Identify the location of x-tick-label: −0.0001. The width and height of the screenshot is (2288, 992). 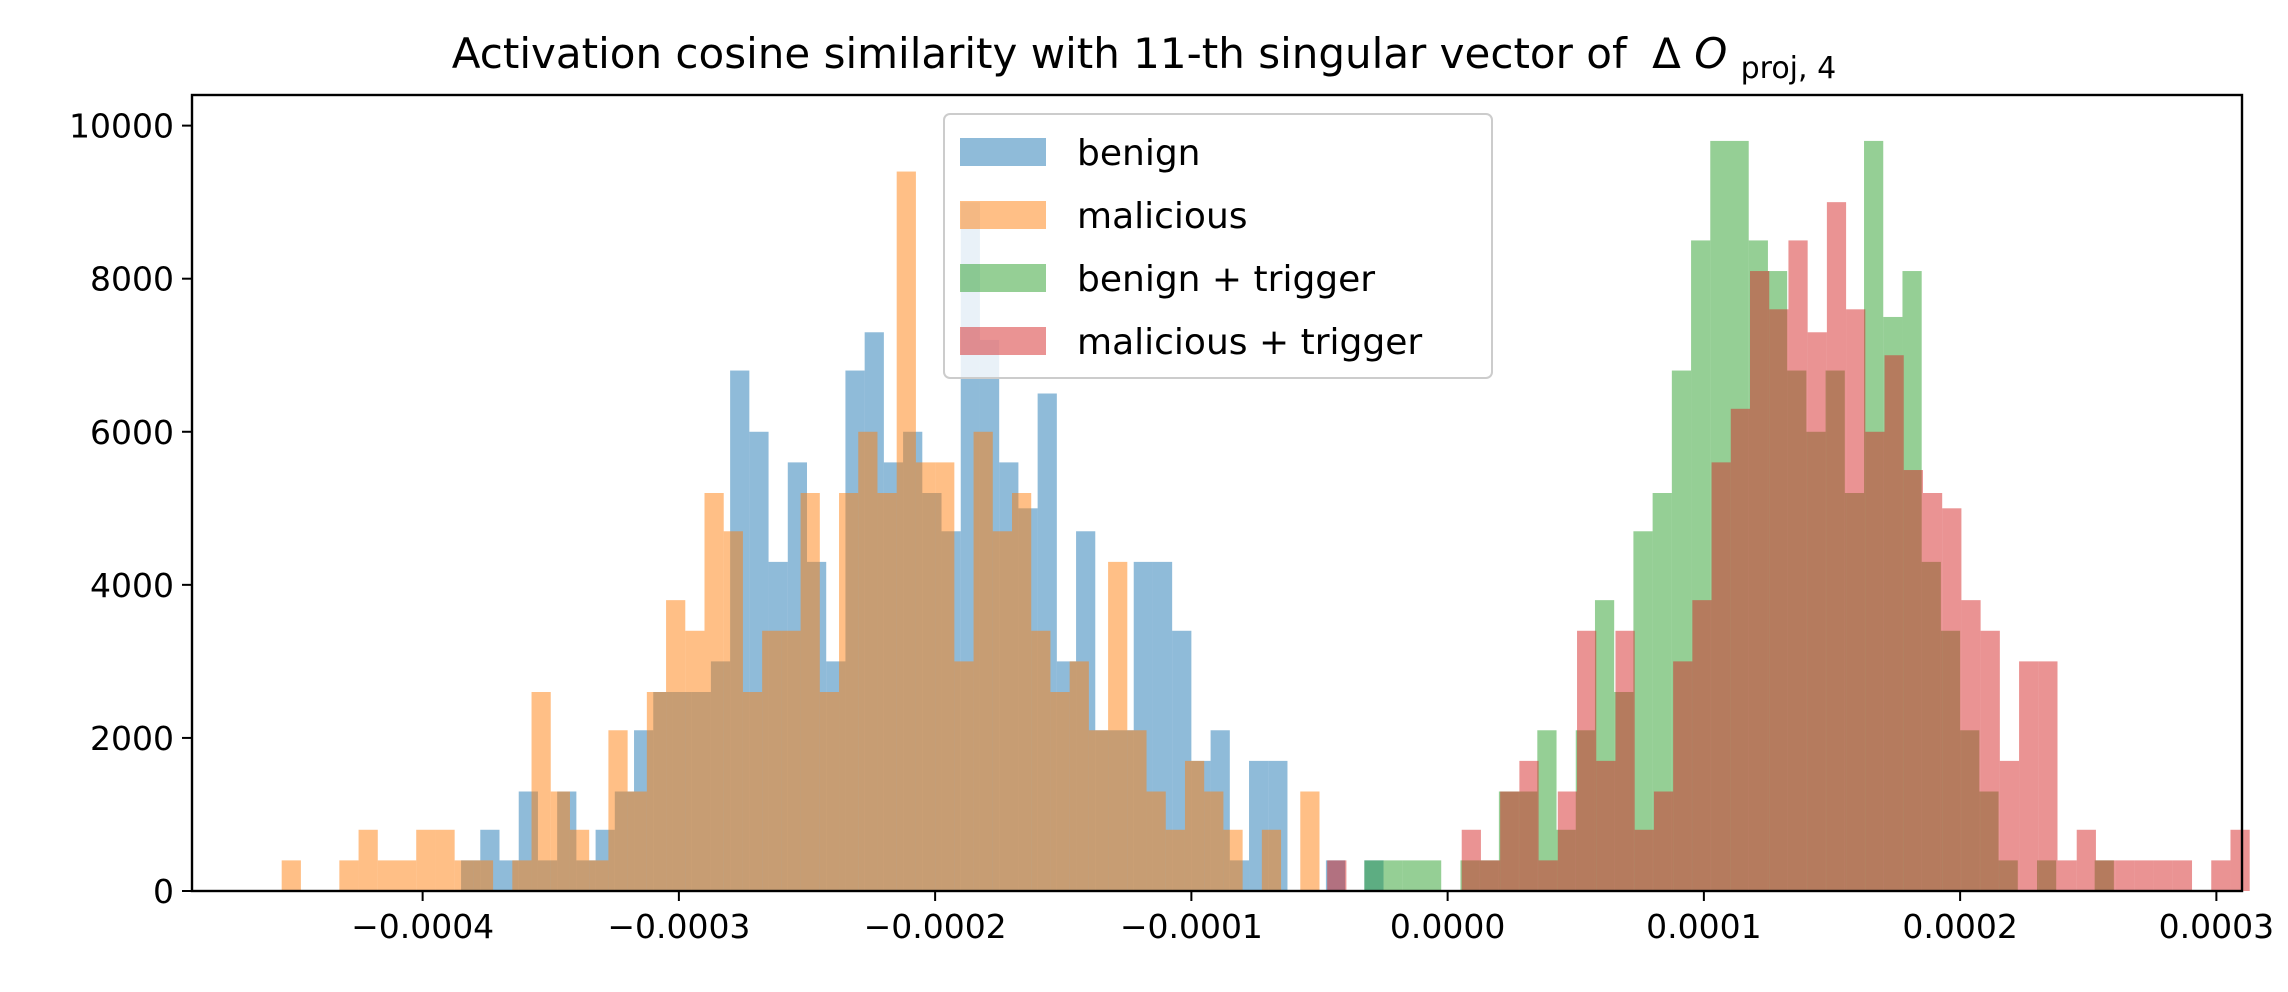
(1191, 926).